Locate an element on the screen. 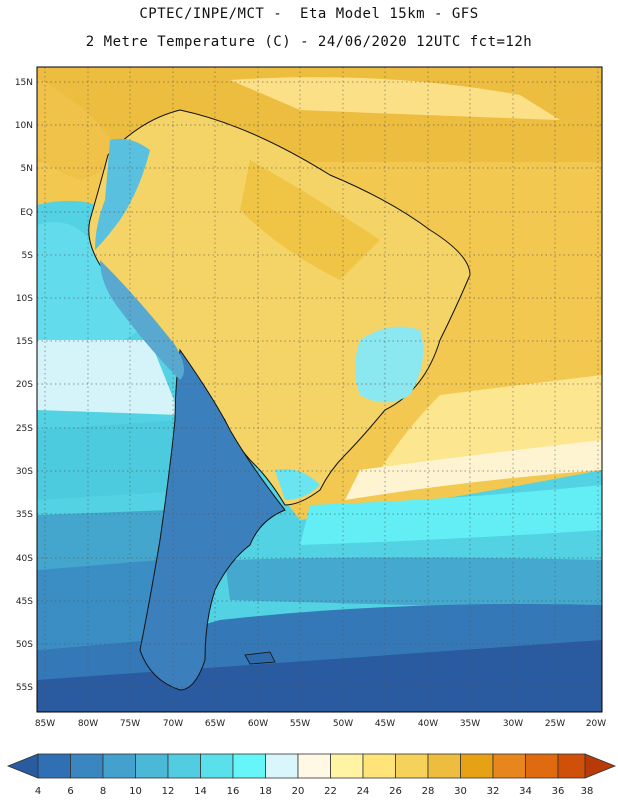 The height and width of the screenshot is (800, 618). central-america-land is located at coordinates (78, 129).